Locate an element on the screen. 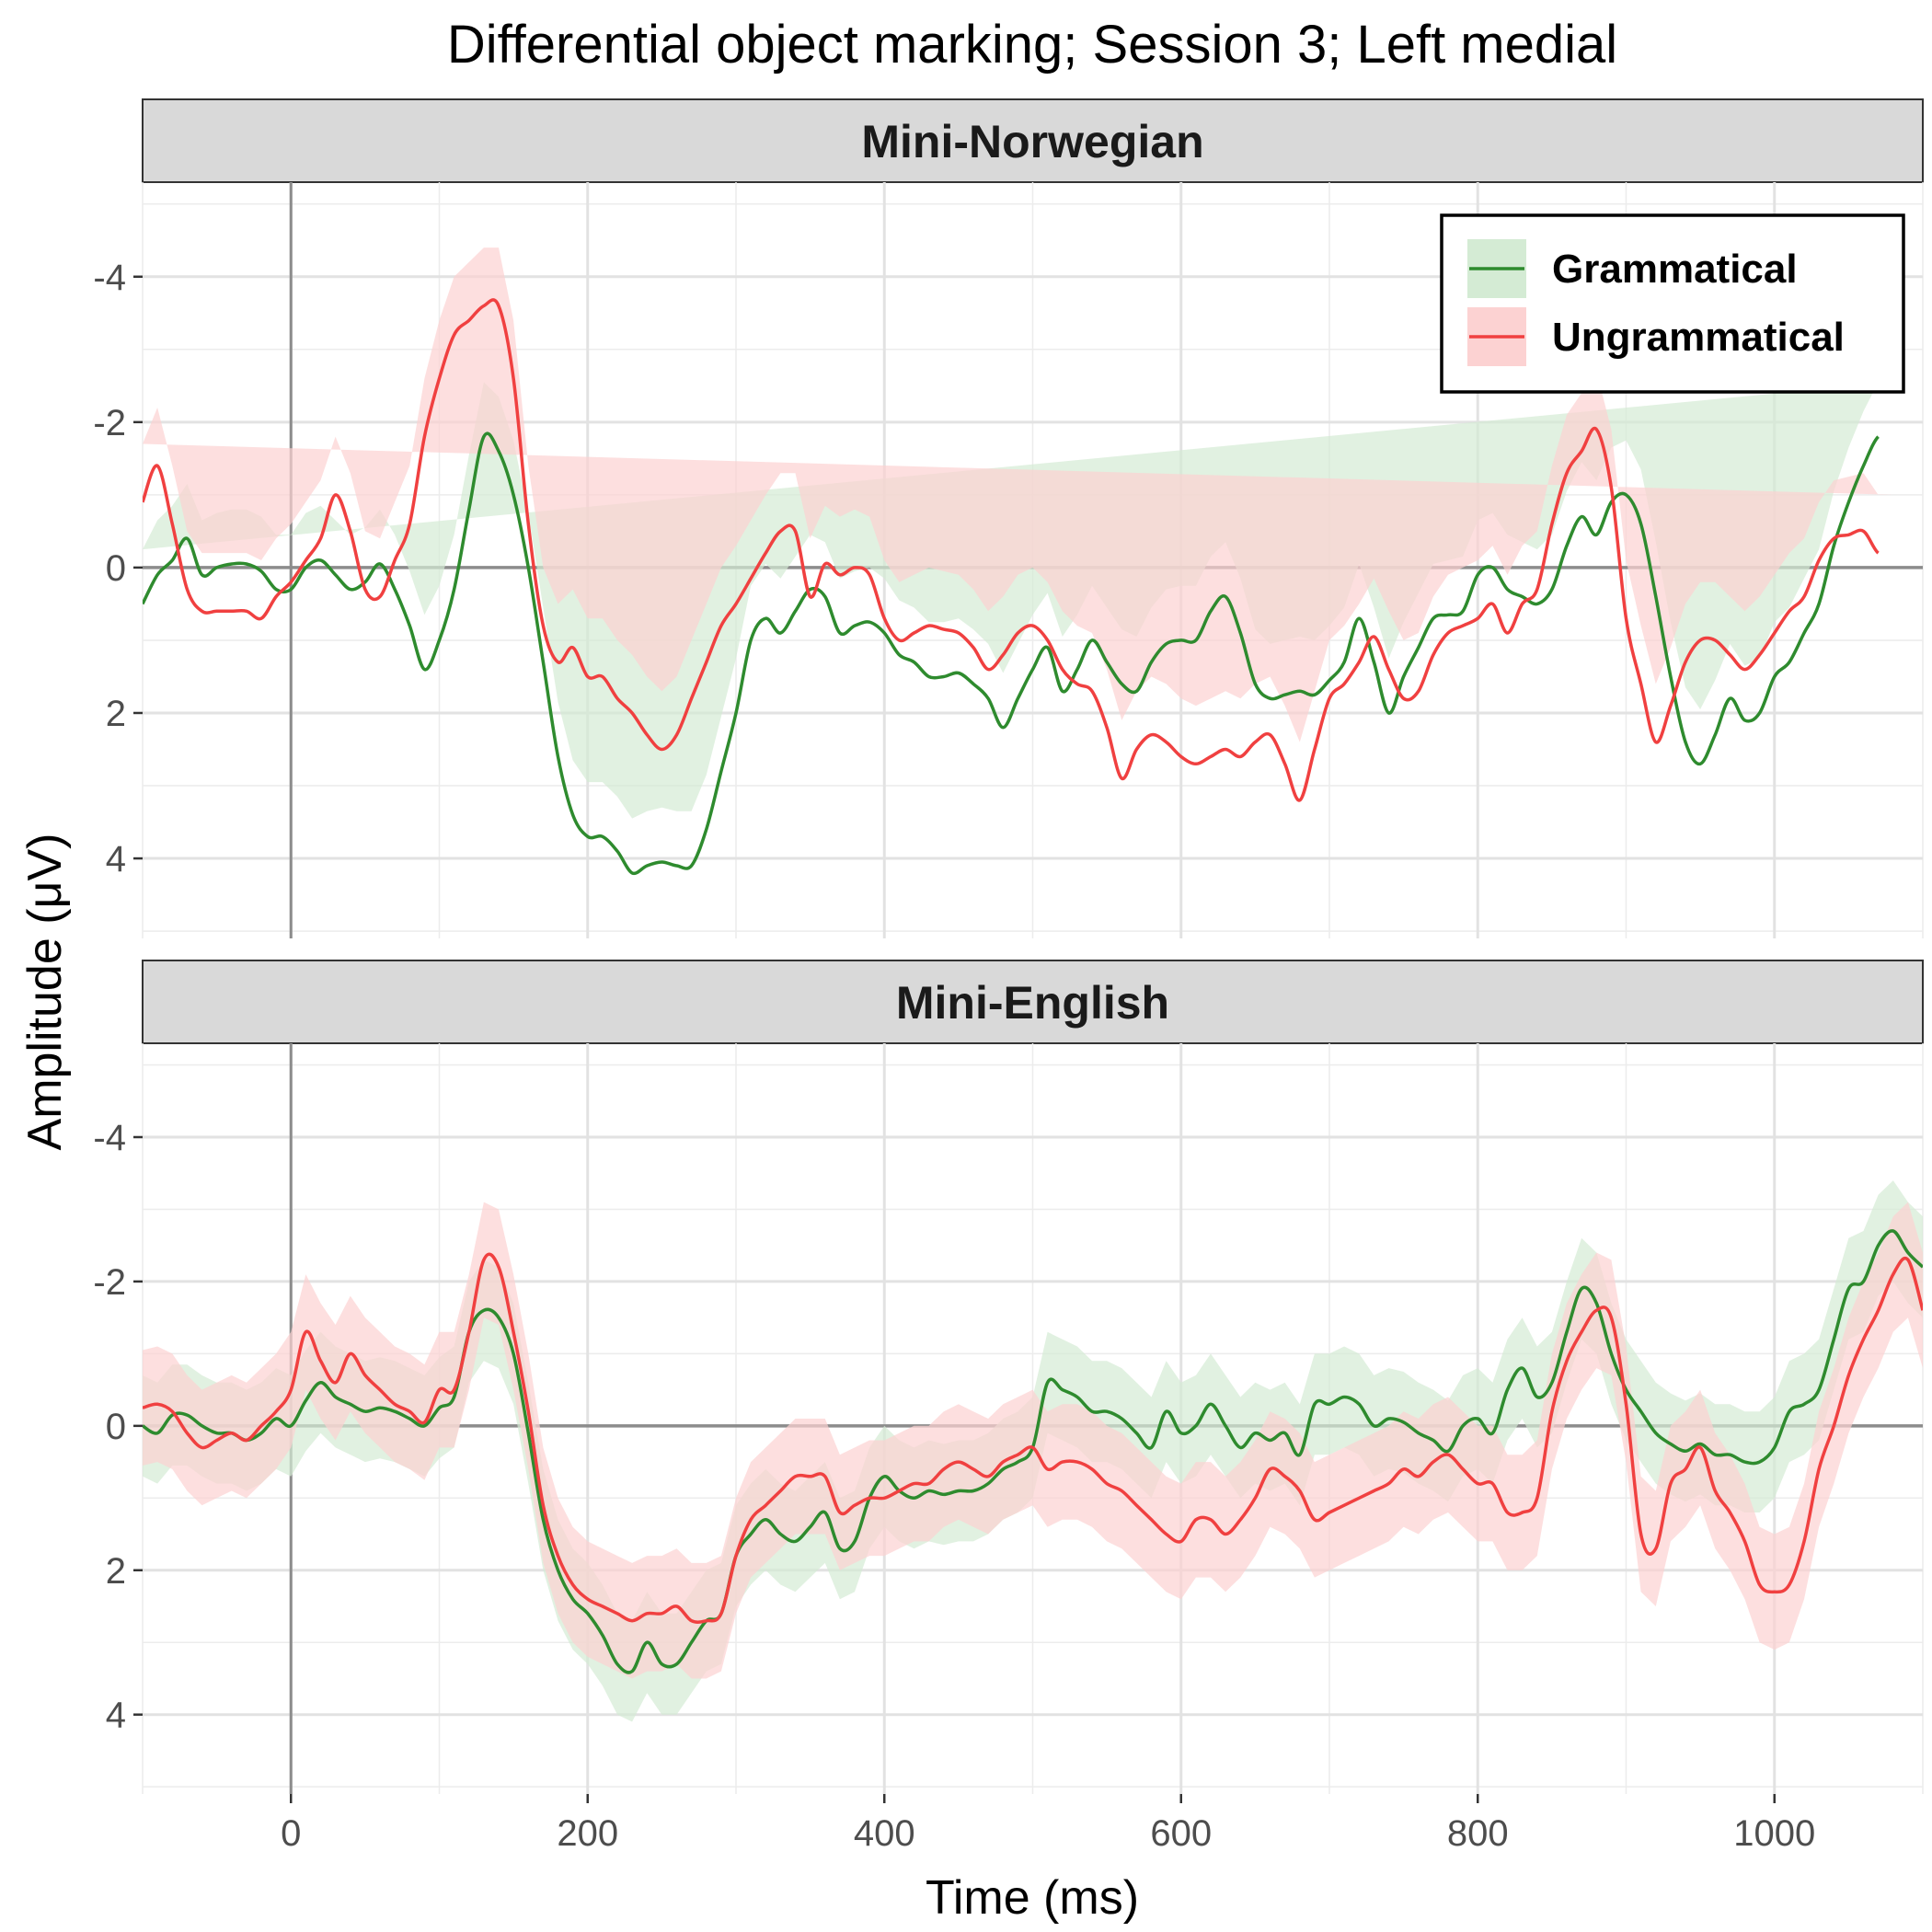  x-axis-title: Time (ms) is located at coordinates (1032, 1898).